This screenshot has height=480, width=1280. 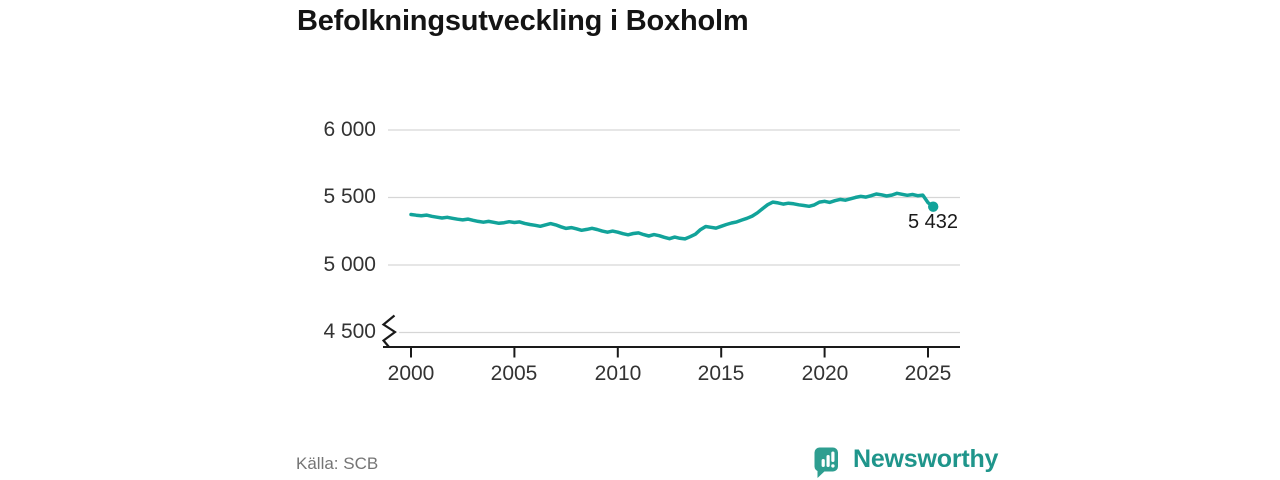 What do you see at coordinates (349, 331) in the screenshot?
I see `y-axis-tick-label: 4 500` at bounding box center [349, 331].